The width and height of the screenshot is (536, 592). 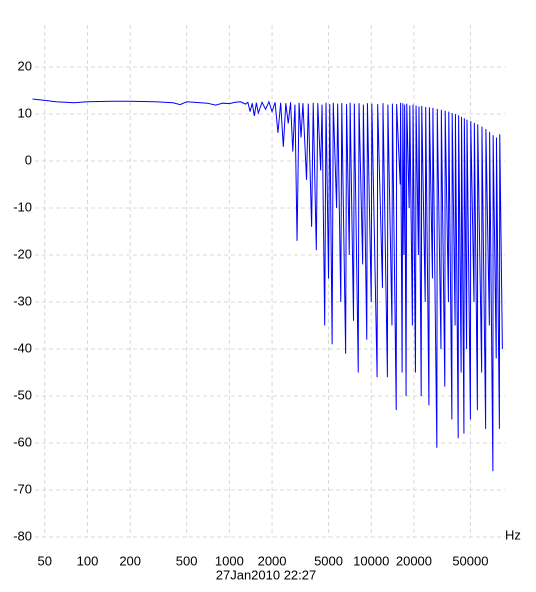 I want to click on x-tick-label: 20000, so click(x=414, y=560).